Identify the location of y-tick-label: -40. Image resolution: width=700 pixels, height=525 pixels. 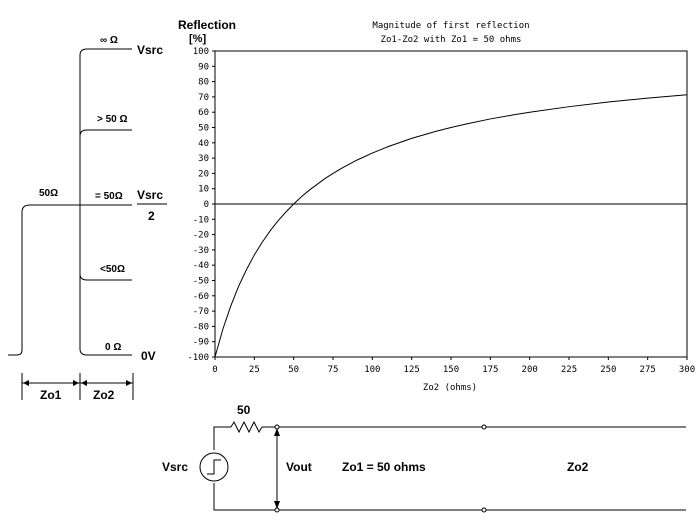
(201, 266).